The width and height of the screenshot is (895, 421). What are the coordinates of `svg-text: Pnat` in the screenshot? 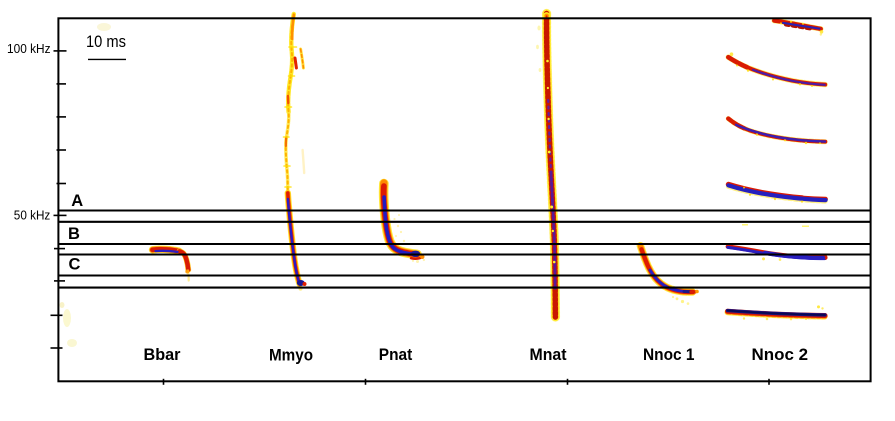 It's located at (396, 355).